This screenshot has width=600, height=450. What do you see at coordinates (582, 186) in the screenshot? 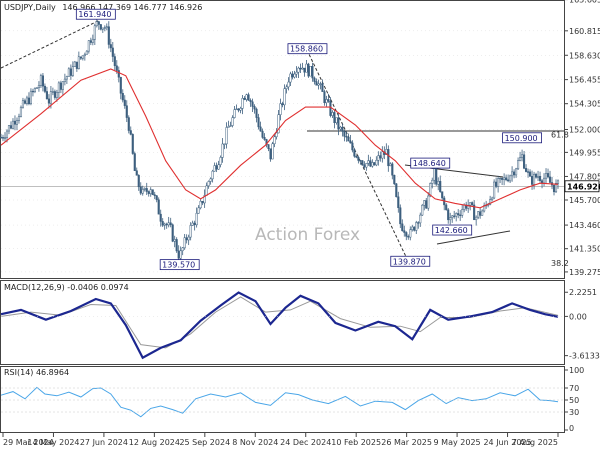
I see `current-price-box` at bounding box center [582, 186].